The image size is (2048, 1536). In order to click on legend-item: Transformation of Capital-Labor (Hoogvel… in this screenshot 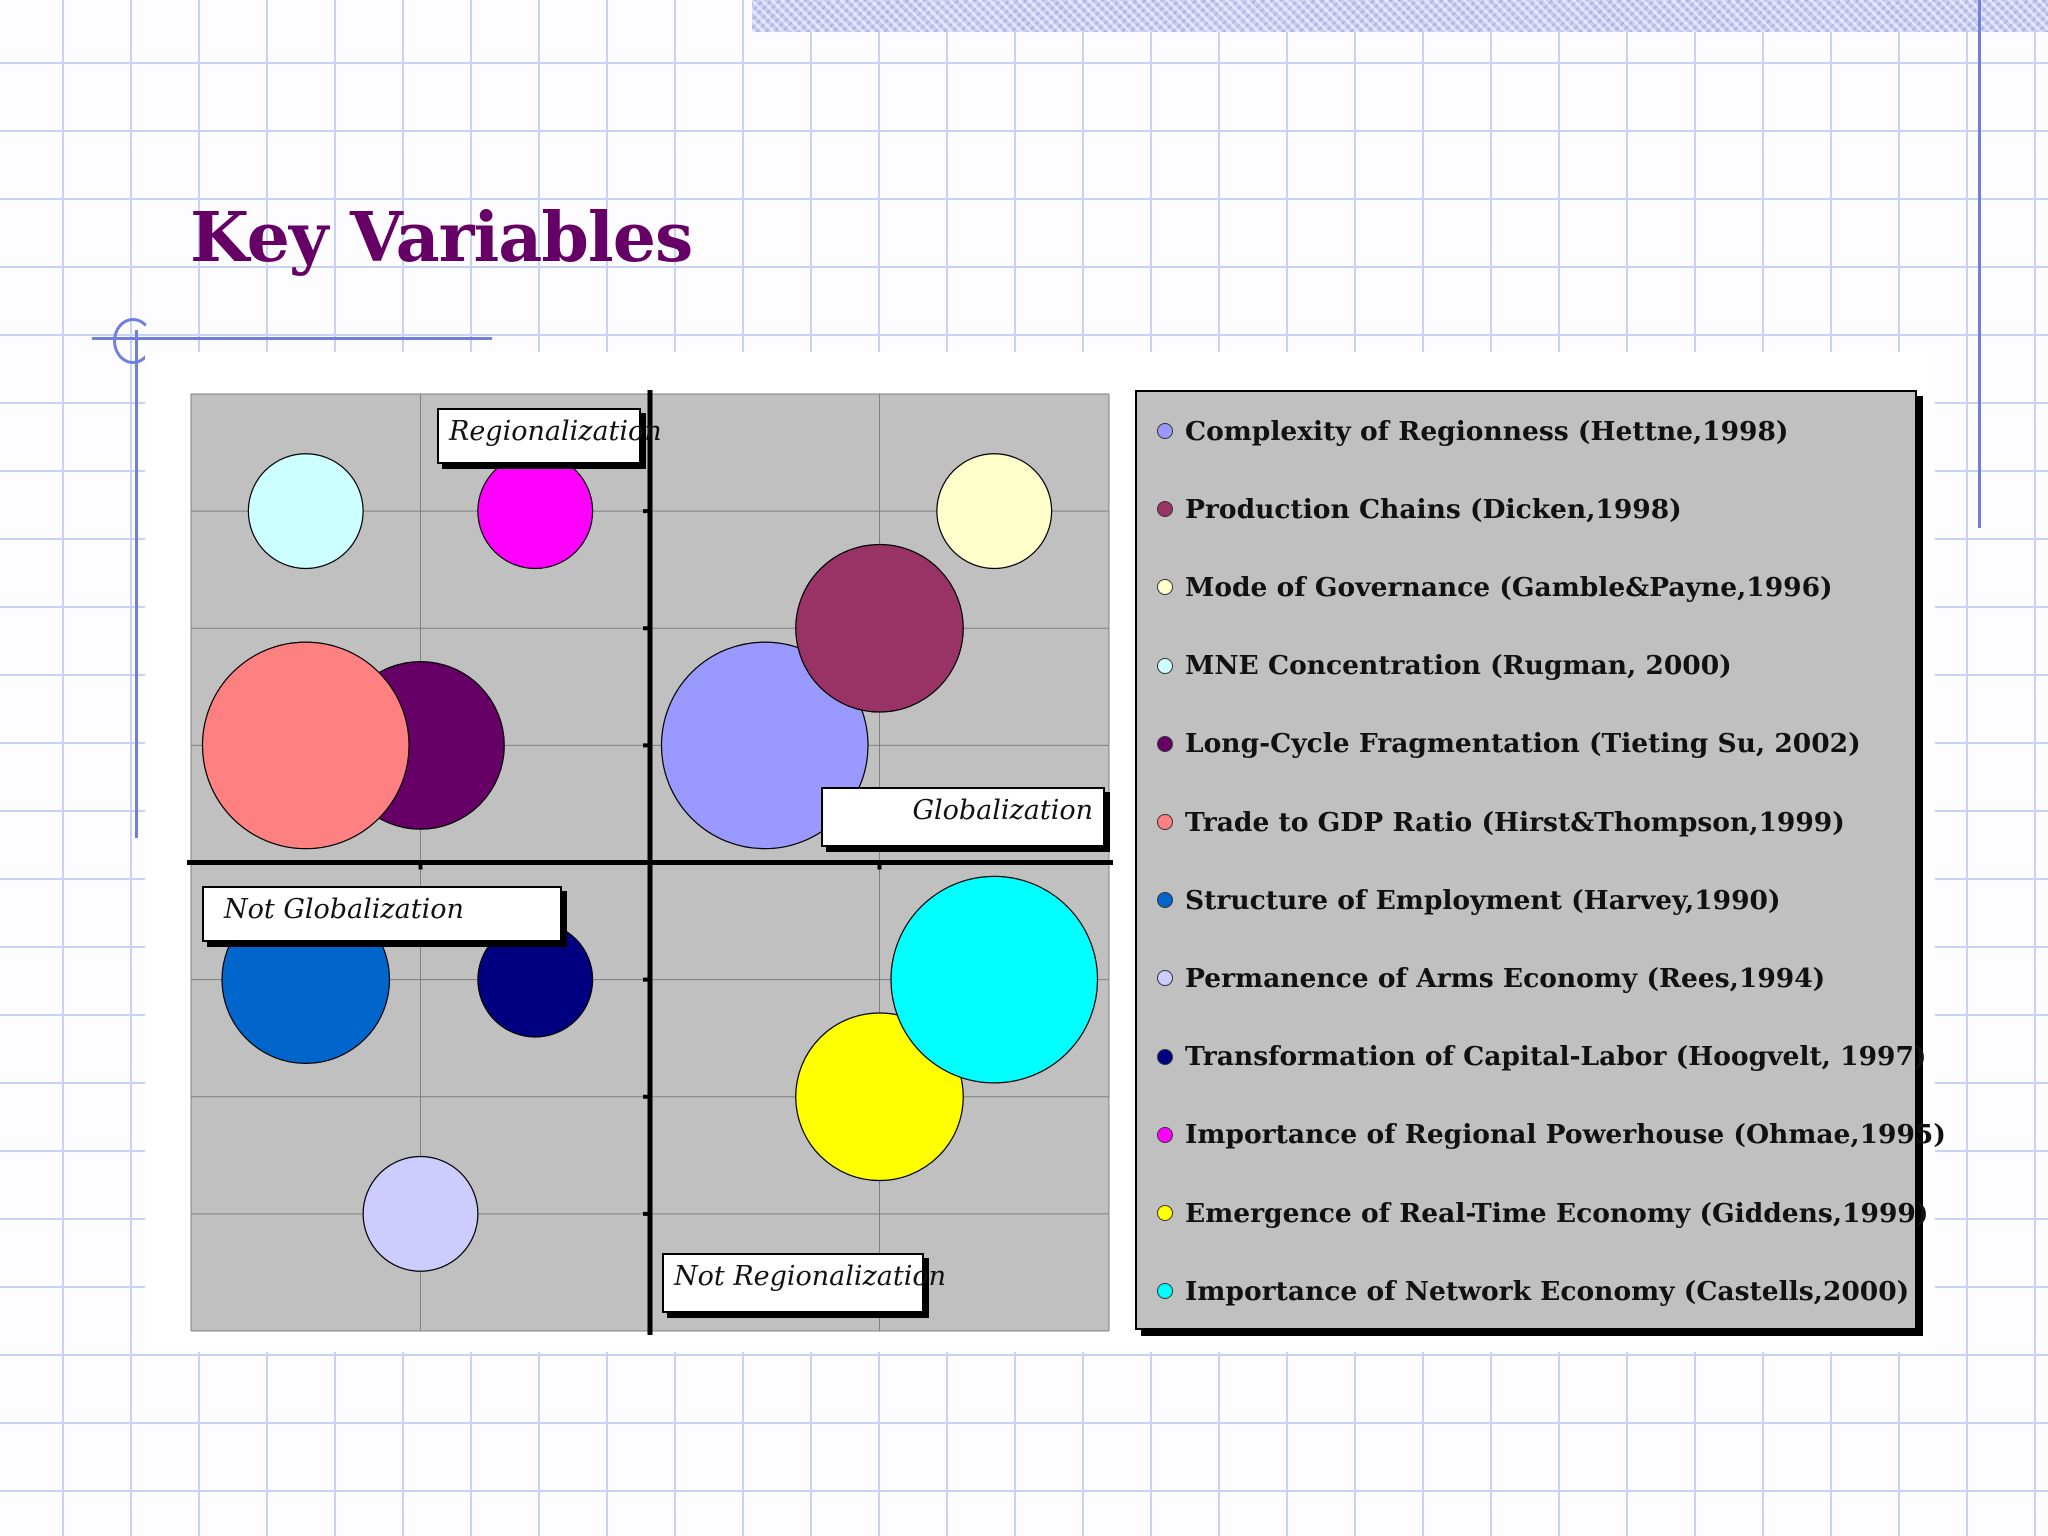, I will do `click(1541, 1057)`.